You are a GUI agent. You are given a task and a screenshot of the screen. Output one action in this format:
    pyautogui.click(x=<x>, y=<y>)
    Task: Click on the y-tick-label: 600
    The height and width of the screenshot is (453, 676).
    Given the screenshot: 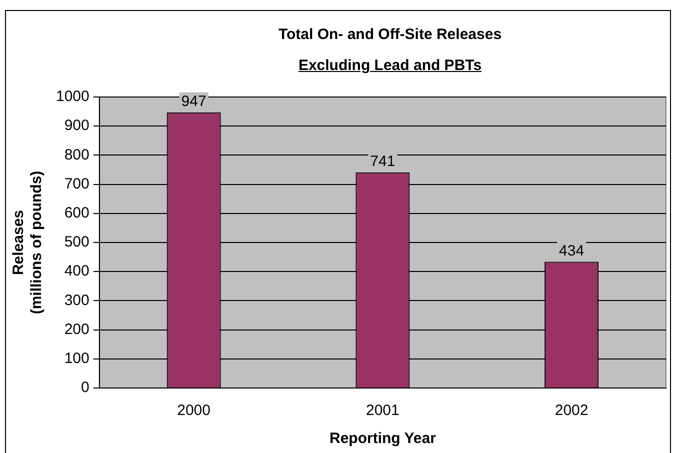 What is the action you would take?
    pyautogui.click(x=77, y=213)
    